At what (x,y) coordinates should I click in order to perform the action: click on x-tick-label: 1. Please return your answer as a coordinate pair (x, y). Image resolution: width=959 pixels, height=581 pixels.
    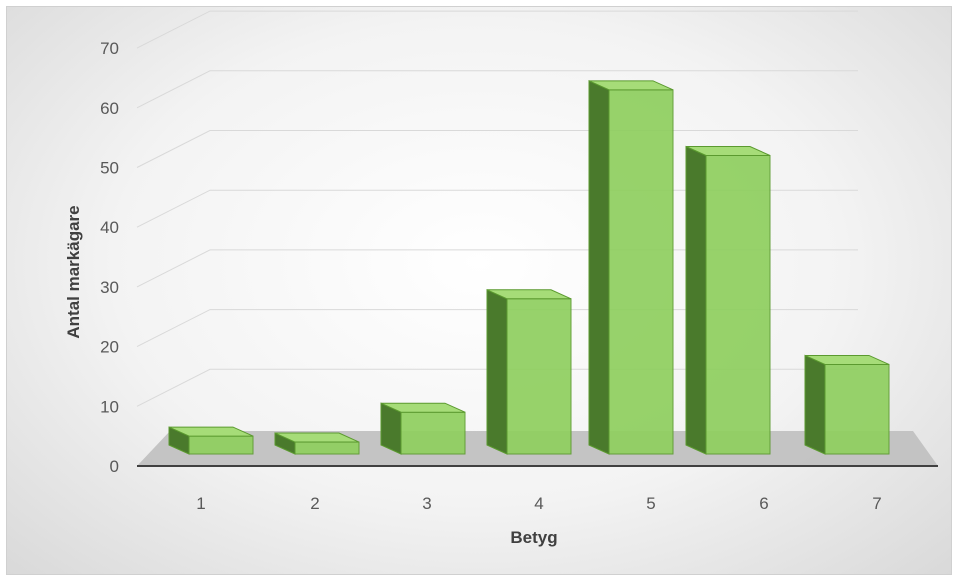
    Looking at the image, I should click on (200, 503).